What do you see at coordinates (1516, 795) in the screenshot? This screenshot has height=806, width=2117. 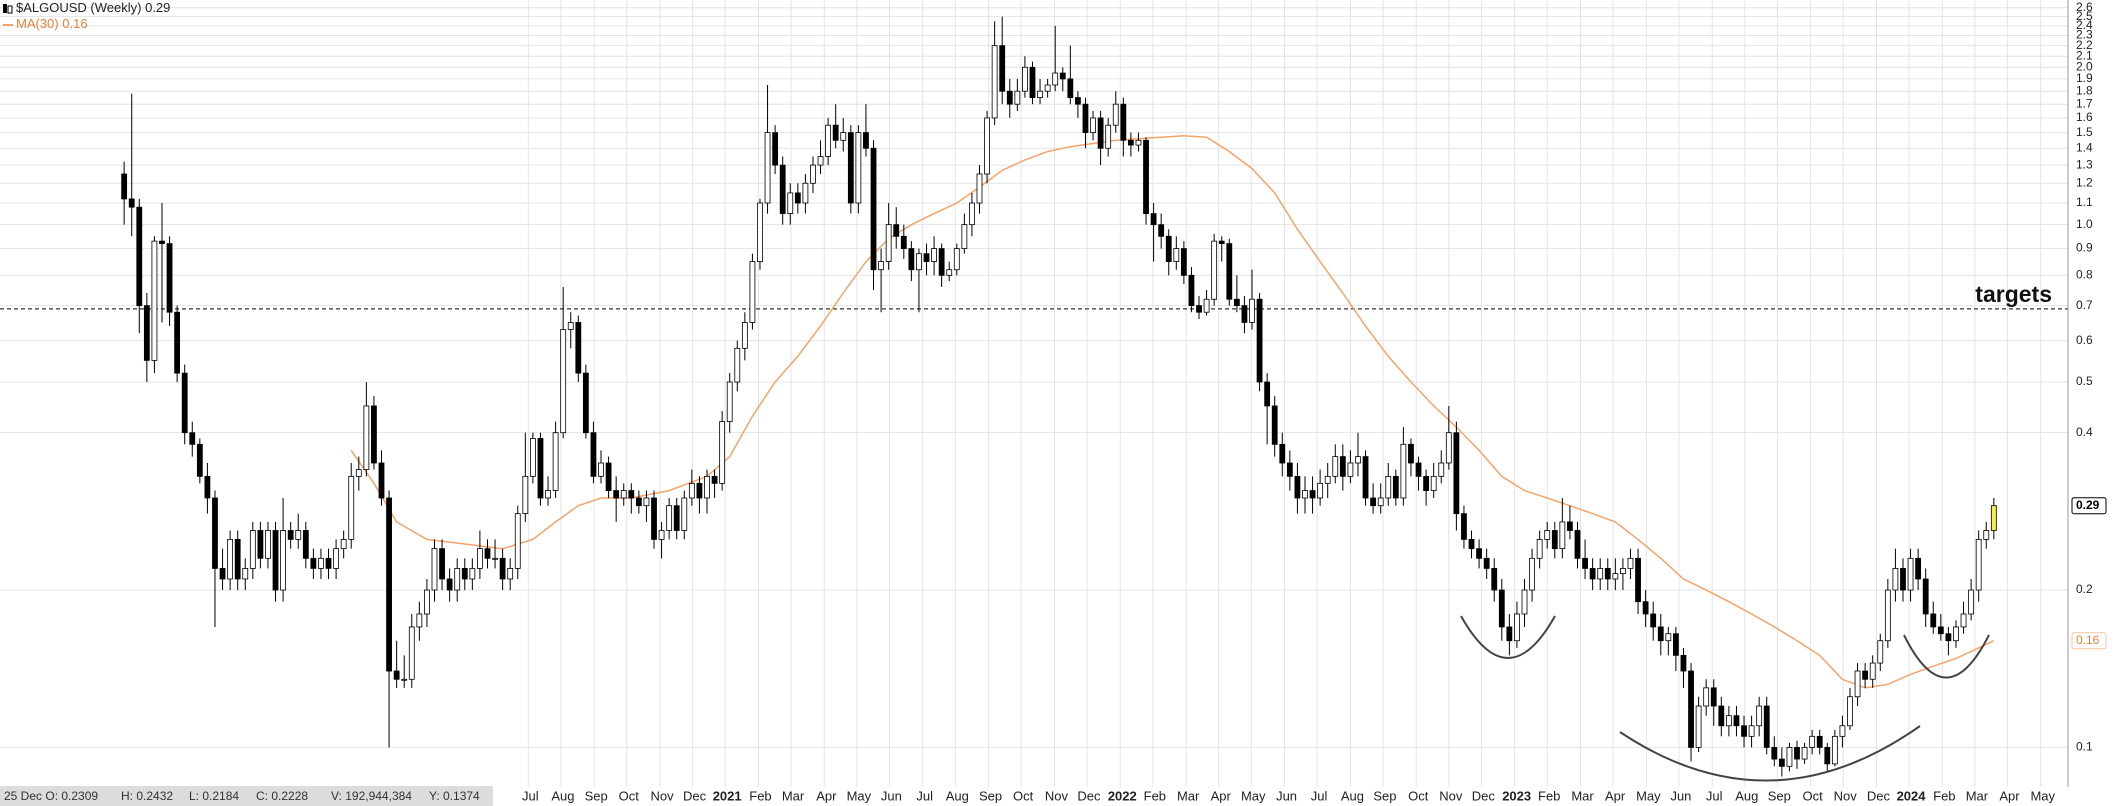 I see `x-tick-label: 2023` at bounding box center [1516, 795].